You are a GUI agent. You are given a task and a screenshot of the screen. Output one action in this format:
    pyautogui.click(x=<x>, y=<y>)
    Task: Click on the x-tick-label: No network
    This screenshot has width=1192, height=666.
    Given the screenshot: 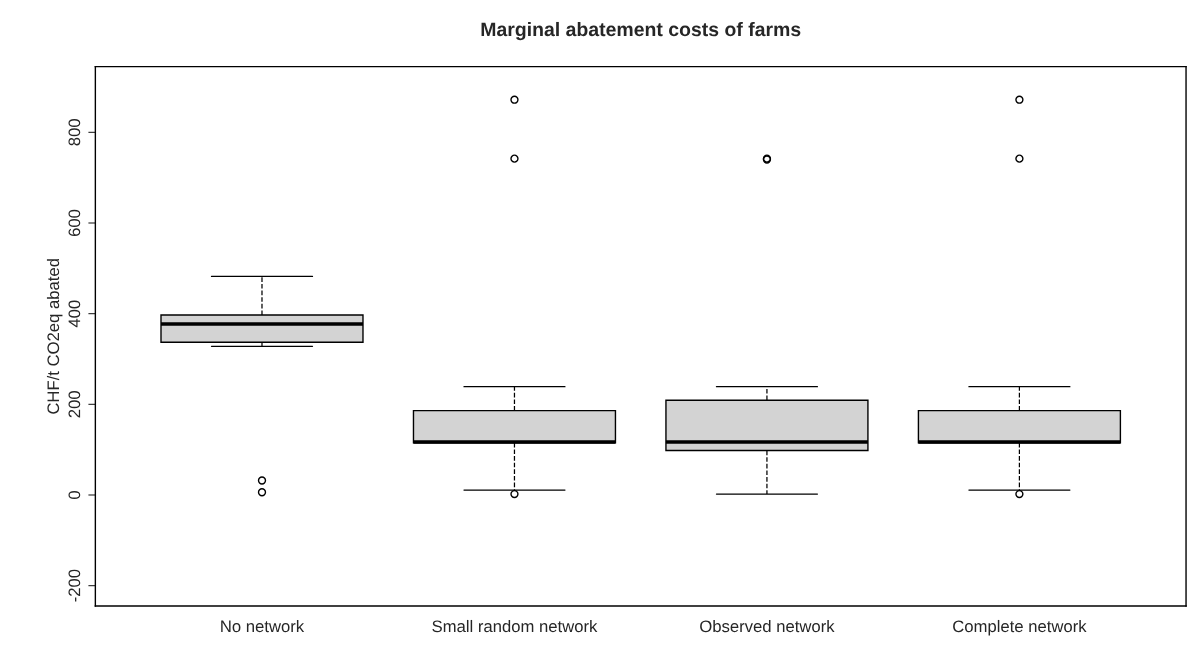 What is the action you would take?
    pyautogui.click(x=263, y=626)
    